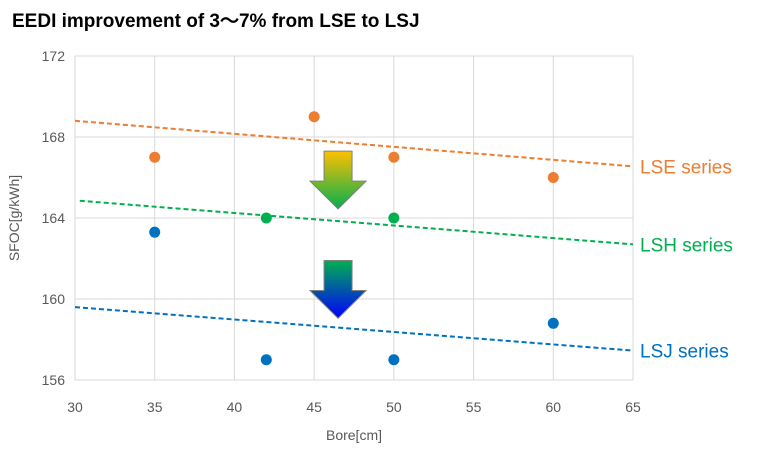 The height and width of the screenshot is (450, 759). Describe the element at coordinates (54, 299) in the screenshot. I see `y-tick-label: 160` at that location.